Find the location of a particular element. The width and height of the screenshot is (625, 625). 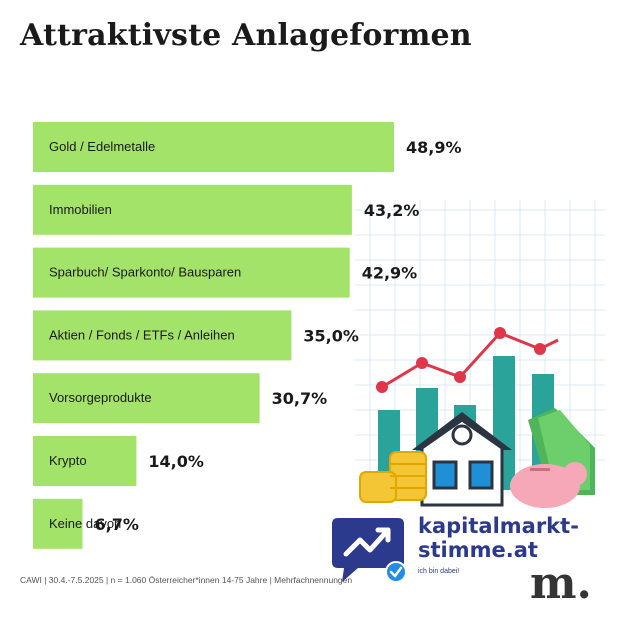

chart-title: Attraktivste Anlageformen is located at coordinates (246, 35).